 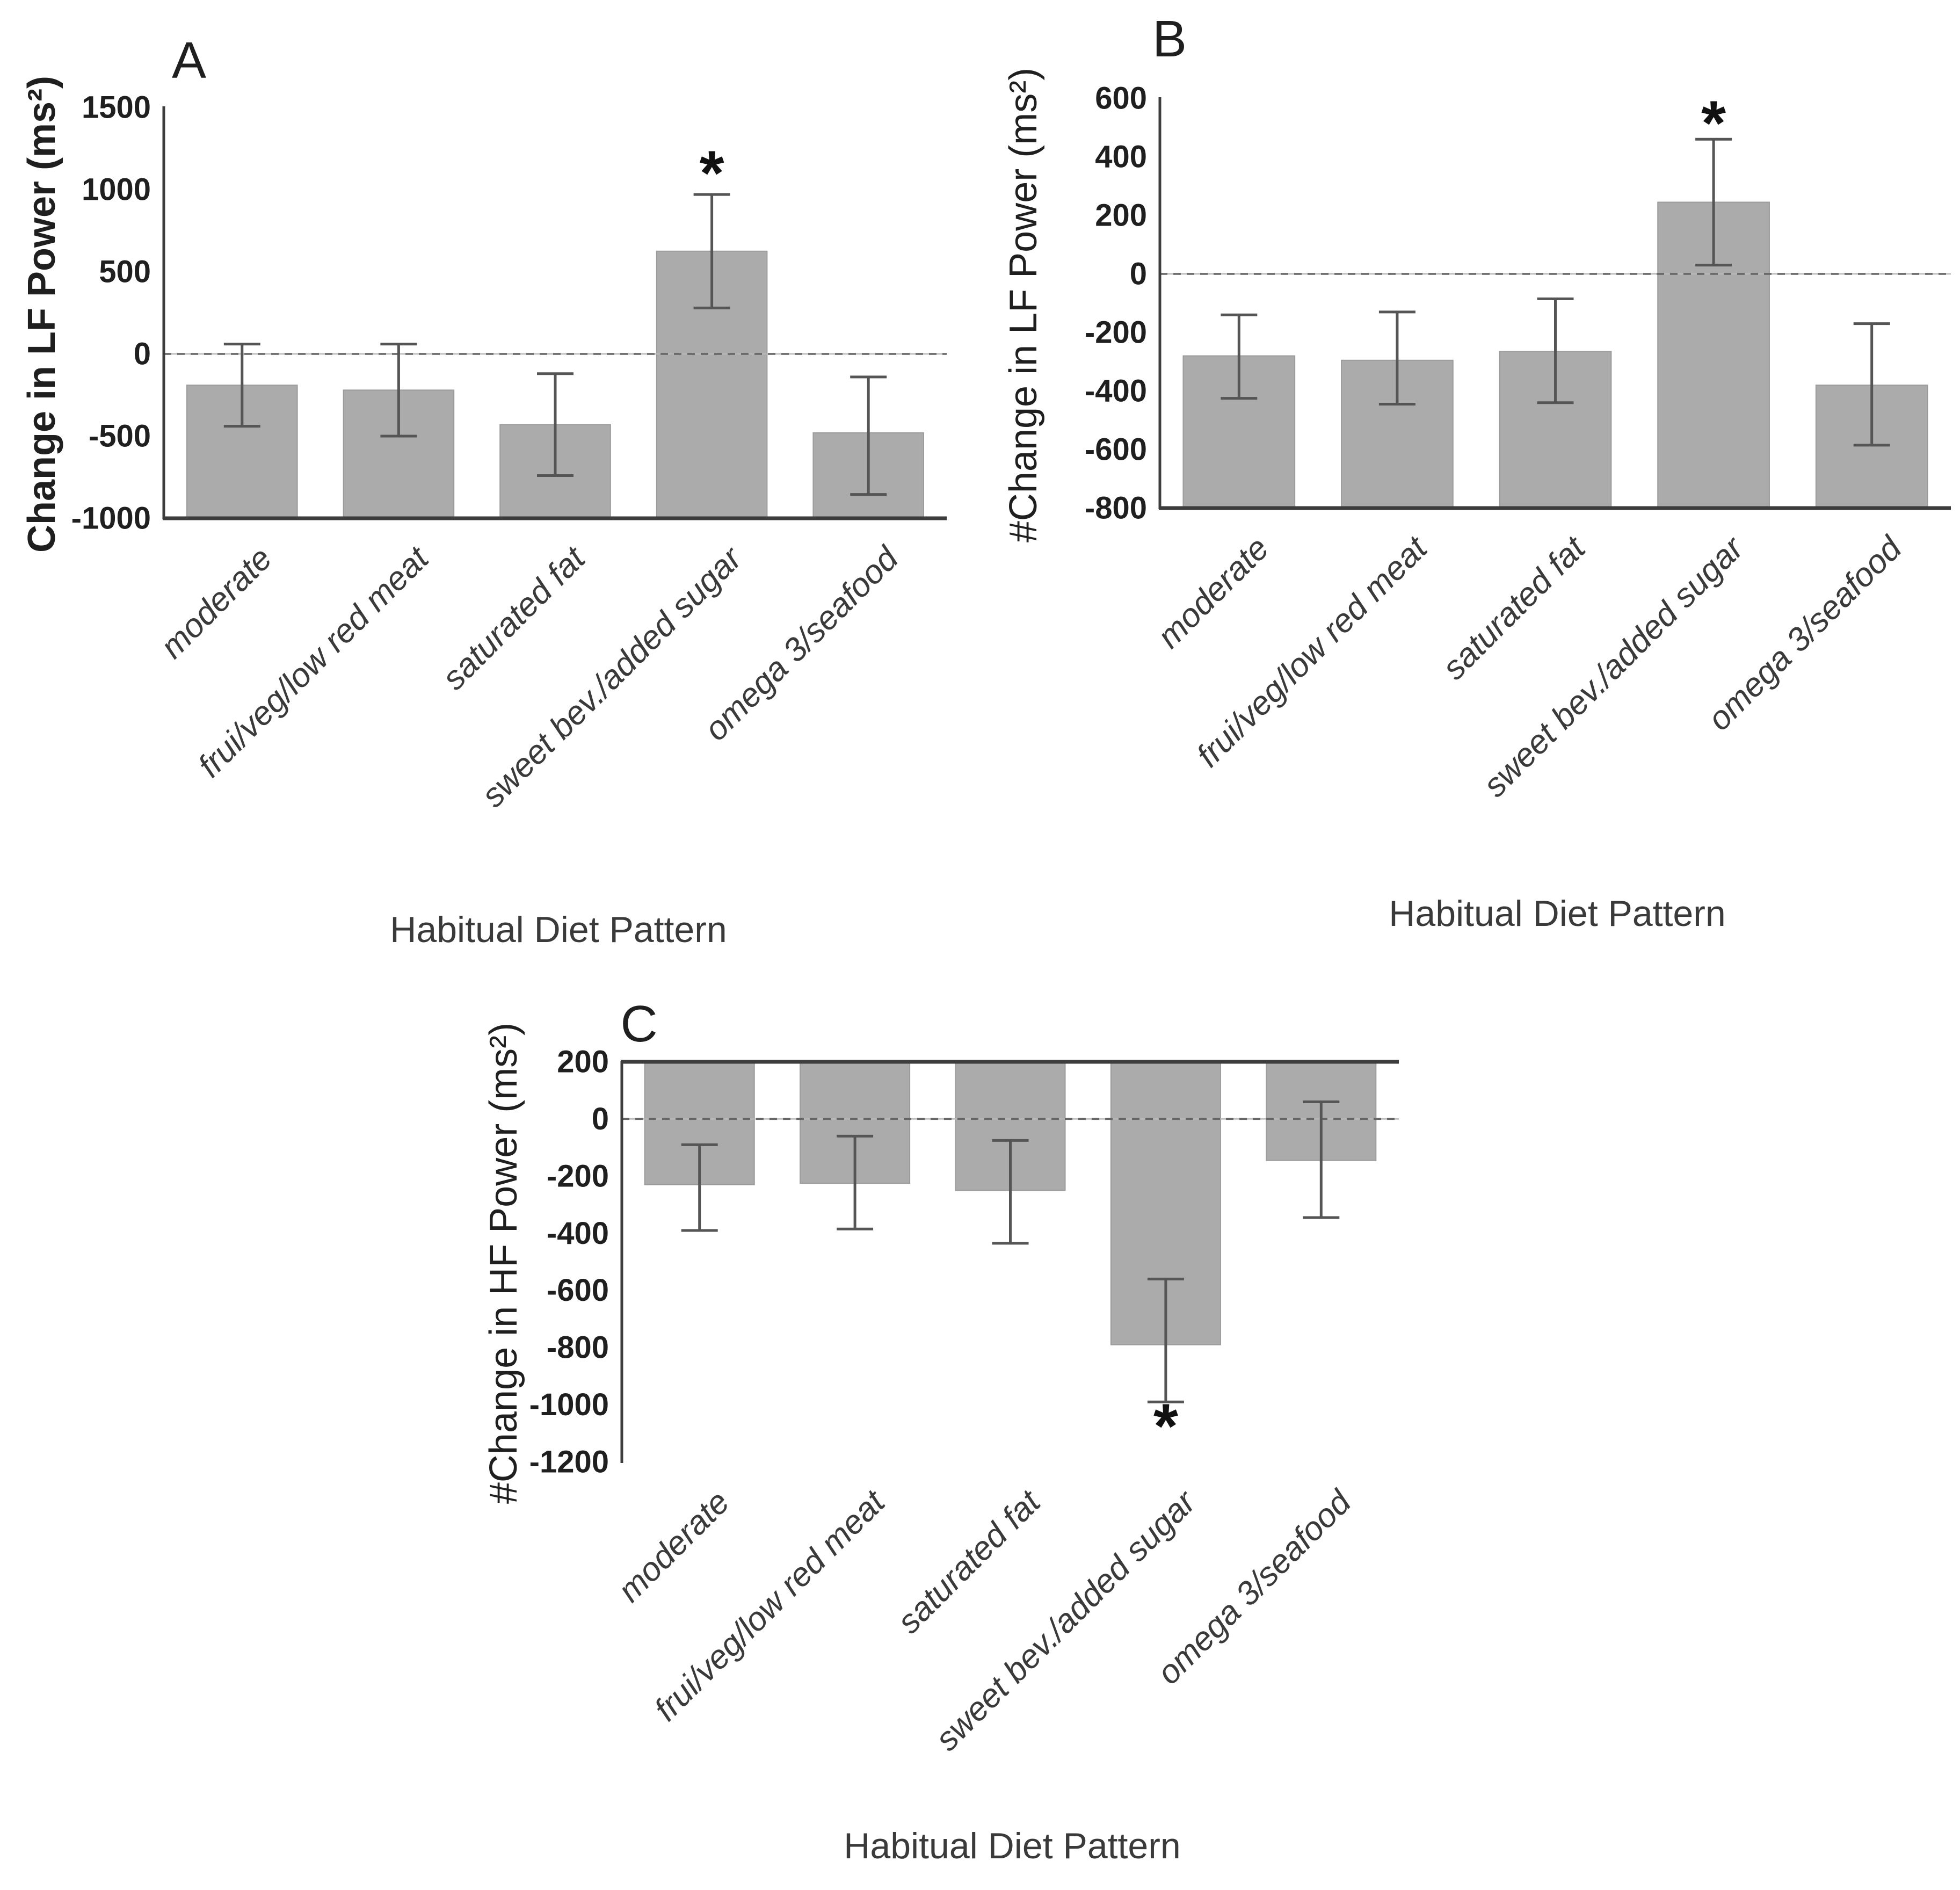 What do you see at coordinates (1121, 157) in the screenshot?
I see `y-tick-label-400: 400` at bounding box center [1121, 157].